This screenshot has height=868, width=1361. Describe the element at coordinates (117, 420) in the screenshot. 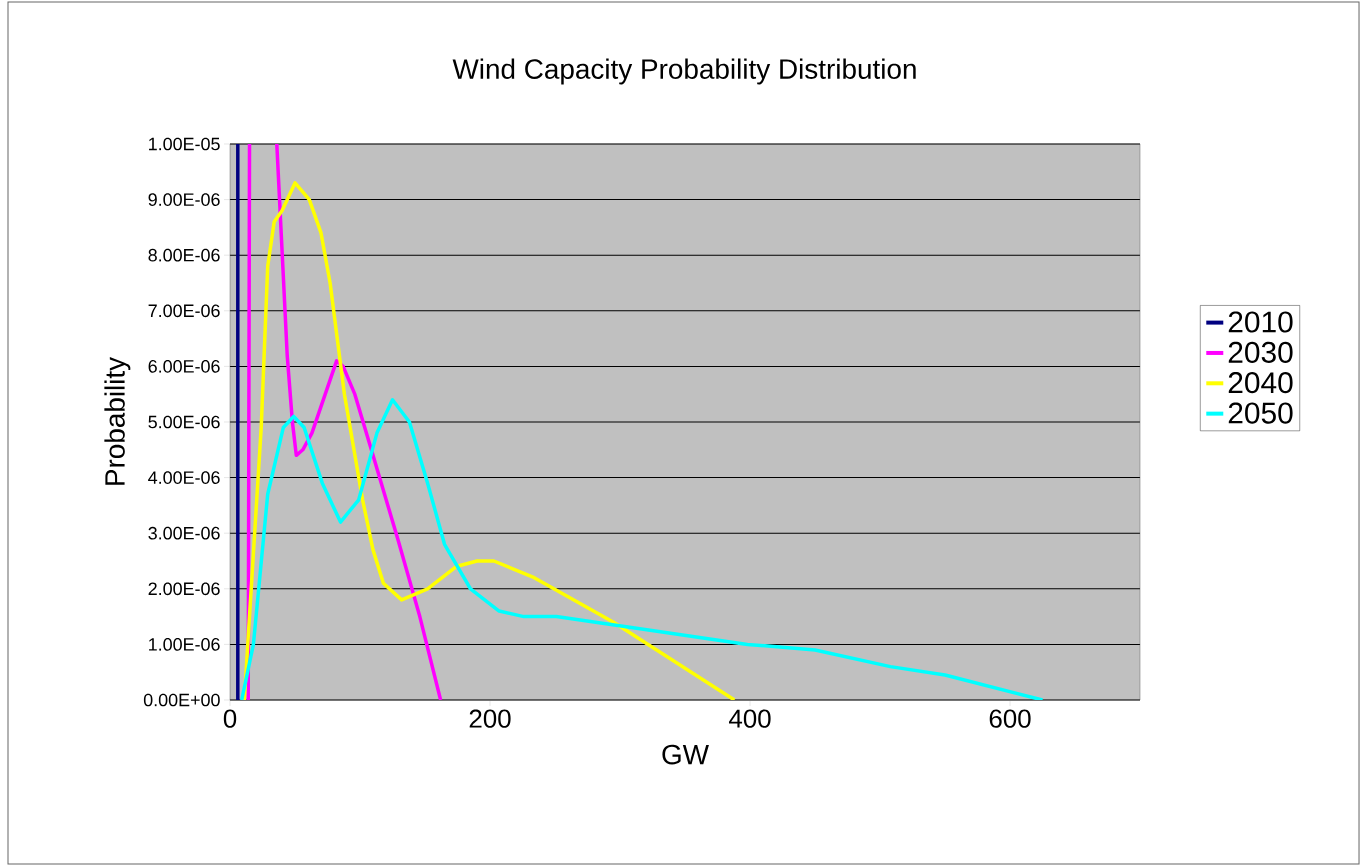

I see `y-axis-title: Probability` at that location.